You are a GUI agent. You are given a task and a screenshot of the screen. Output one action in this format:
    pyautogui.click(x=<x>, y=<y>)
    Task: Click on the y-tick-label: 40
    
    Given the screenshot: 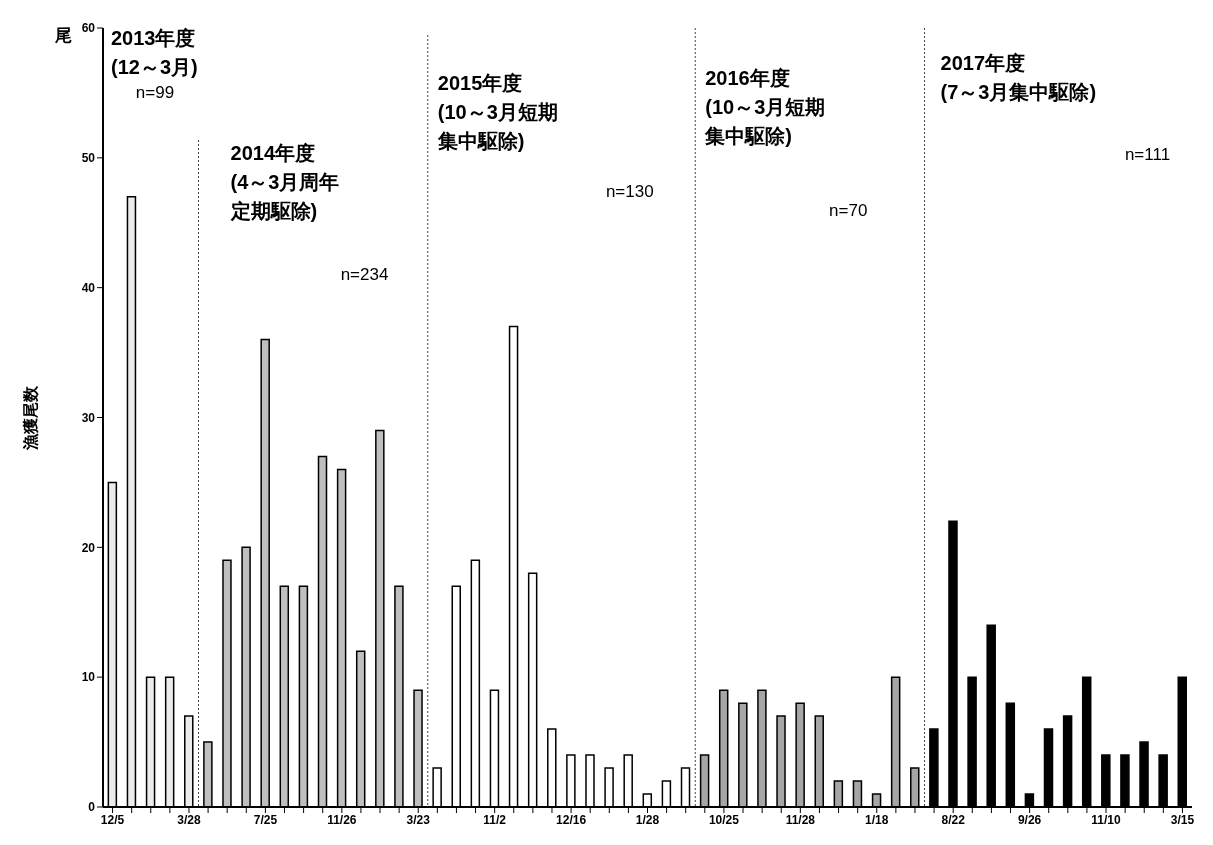 What is the action you would take?
    pyautogui.click(x=88, y=287)
    